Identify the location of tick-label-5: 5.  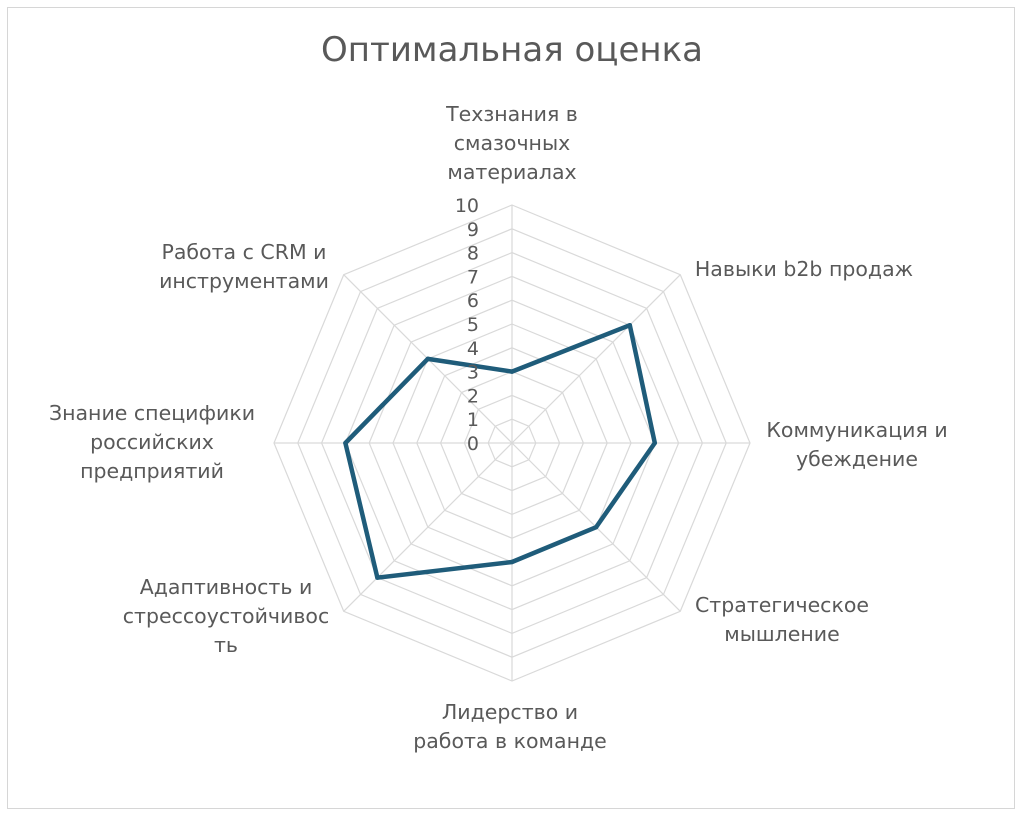
(473, 325).